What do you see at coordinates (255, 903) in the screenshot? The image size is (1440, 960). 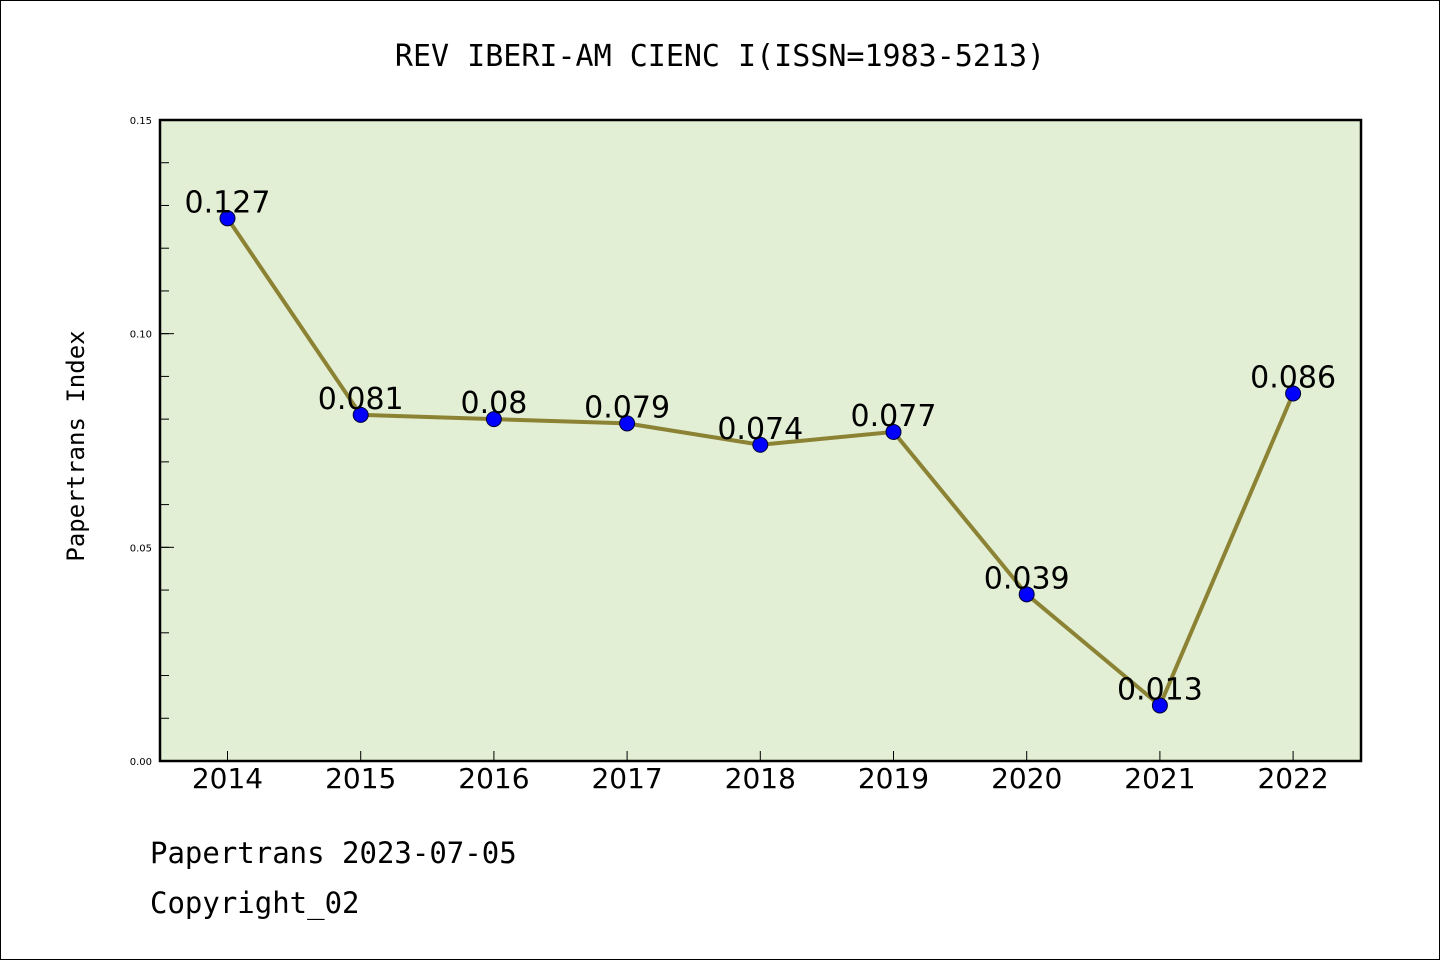 I see `footer-copyright: Copyright_02` at bounding box center [255, 903].